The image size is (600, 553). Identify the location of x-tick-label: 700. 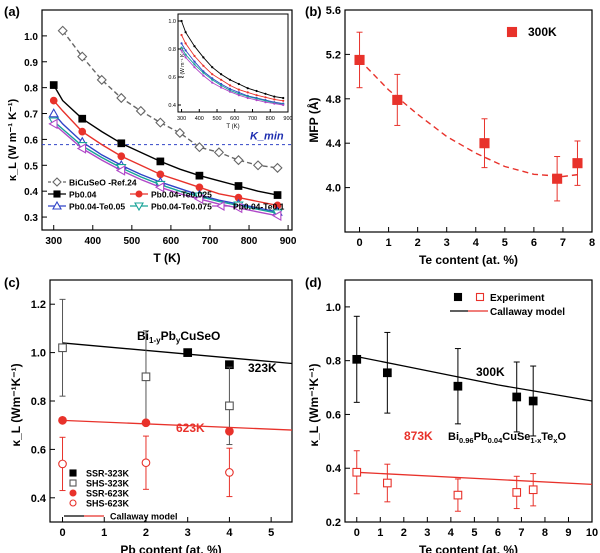
(210, 241).